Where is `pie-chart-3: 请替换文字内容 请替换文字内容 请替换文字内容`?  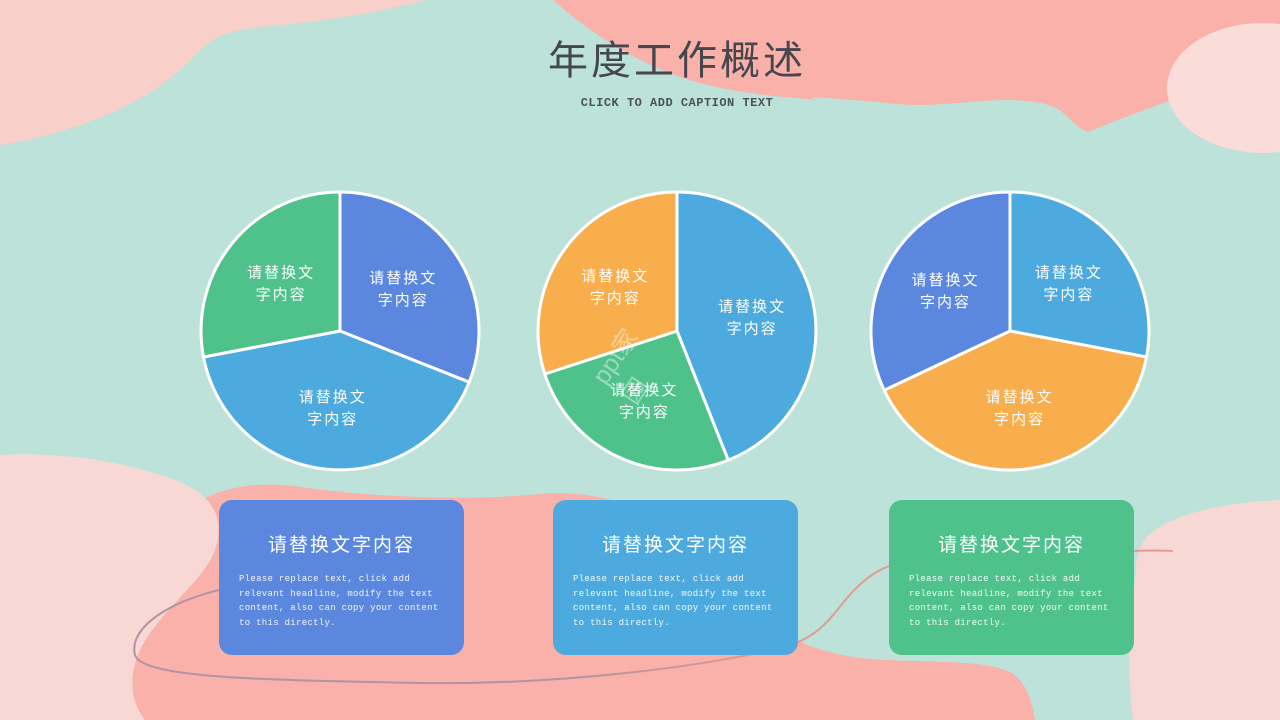
pie-chart-3: 请替换文字内容 请替换文字内容 请替换文字内容 is located at coordinates (1010, 331).